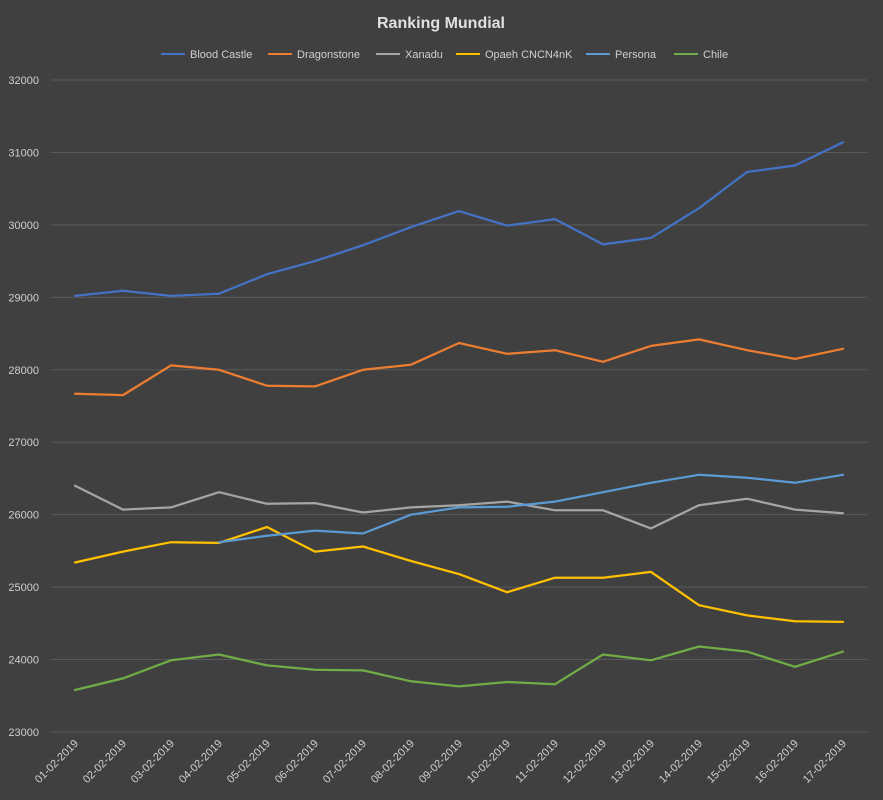 The image size is (883, 800). What do you see at coordinates (23, 298) in the screenshot?
I see `y-tick-label: 29000` at bounding box center [23, 298].